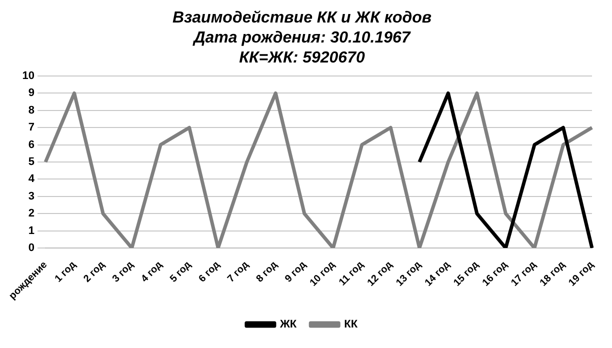 The width and height of the screenshot is (612, 348). Describe the element at coordinates (209, 272) in the screenshot. I see `x-tick-label: 6 год` at that location.